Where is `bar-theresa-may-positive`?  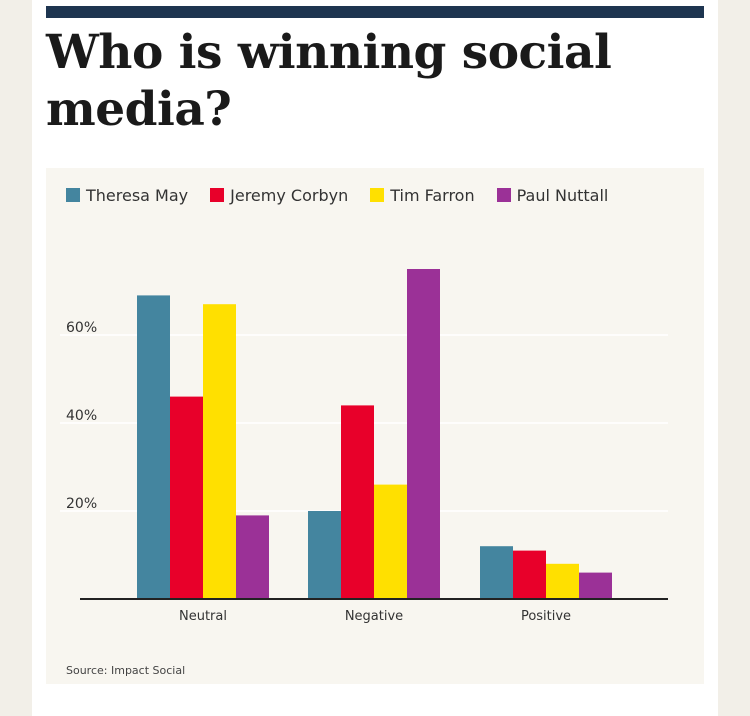 bar-theresa-may-positive is located at coordinates (496, 572).